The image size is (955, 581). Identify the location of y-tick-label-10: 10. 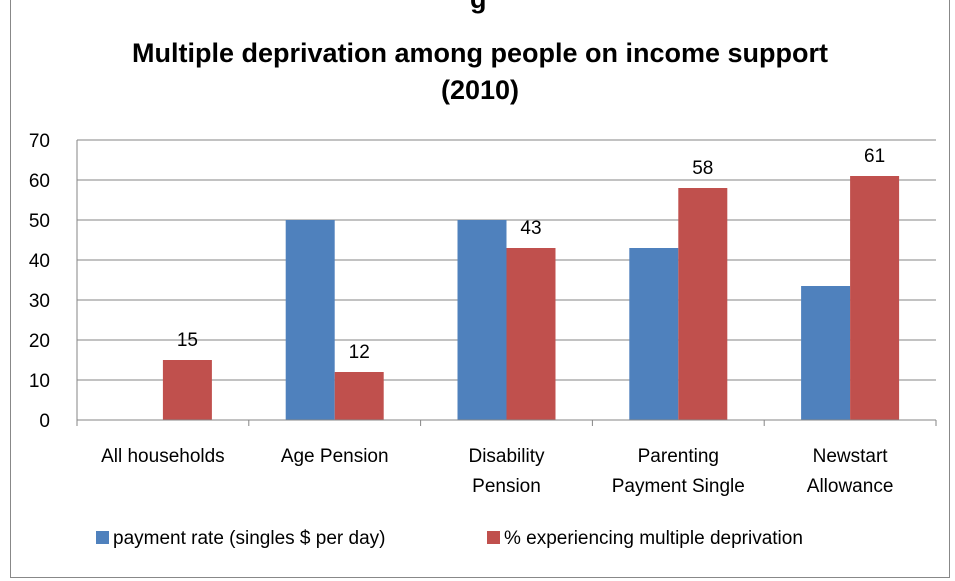
(39, 381).